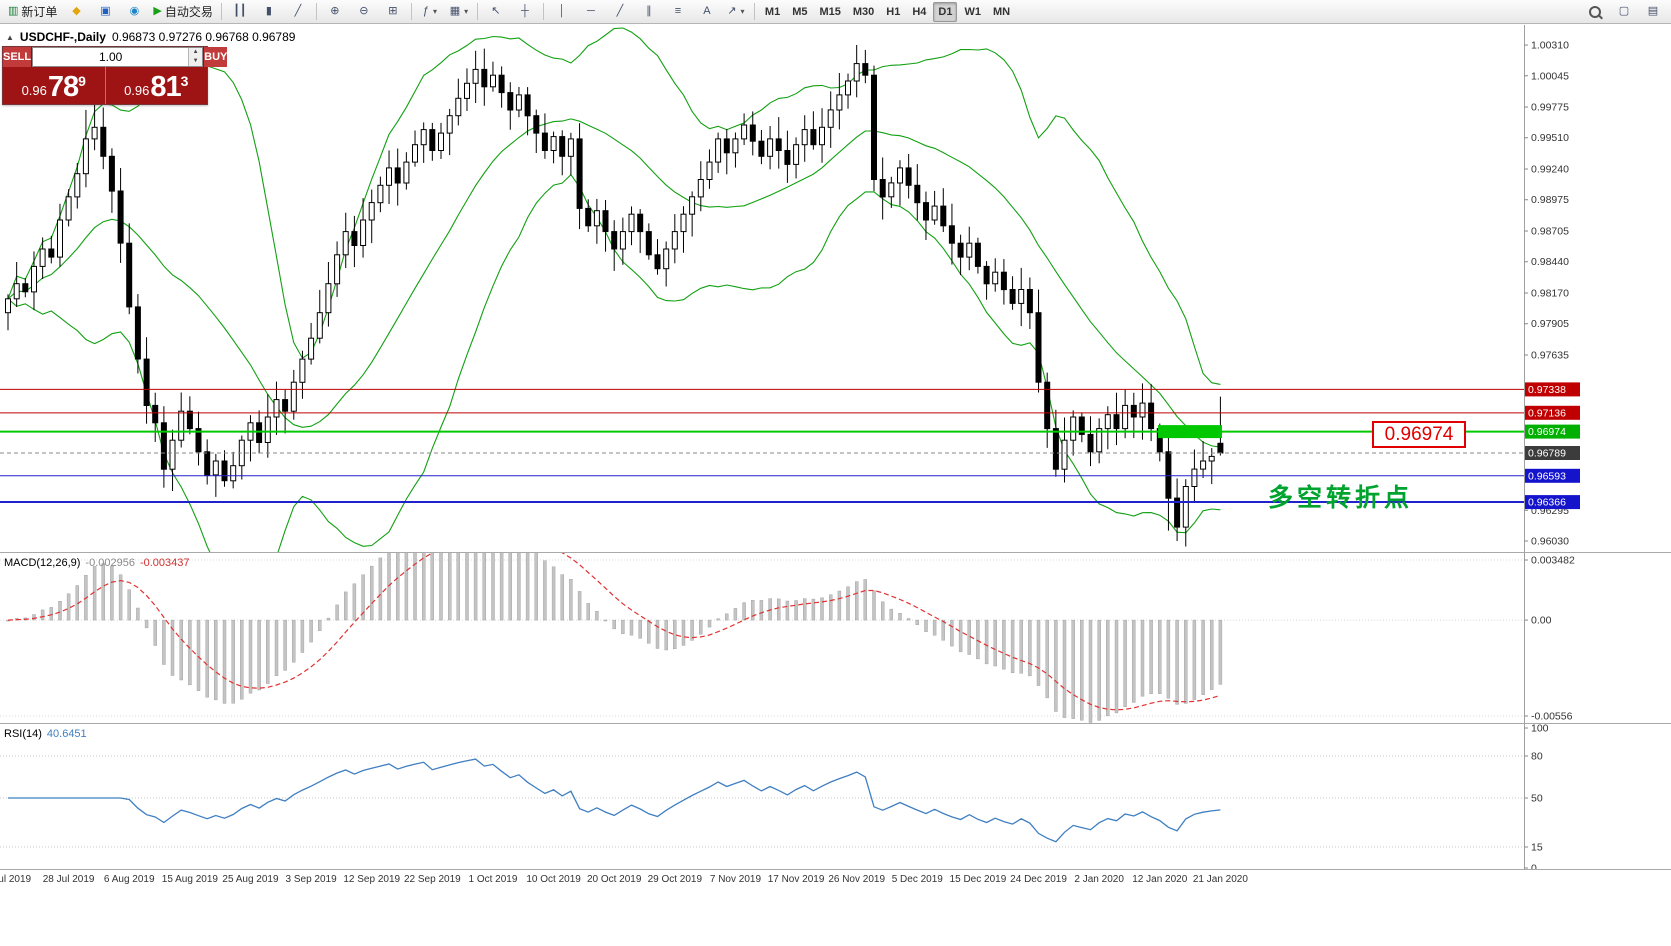  I want to click on candlestick-chart-button: ▮, so click(269, 12).